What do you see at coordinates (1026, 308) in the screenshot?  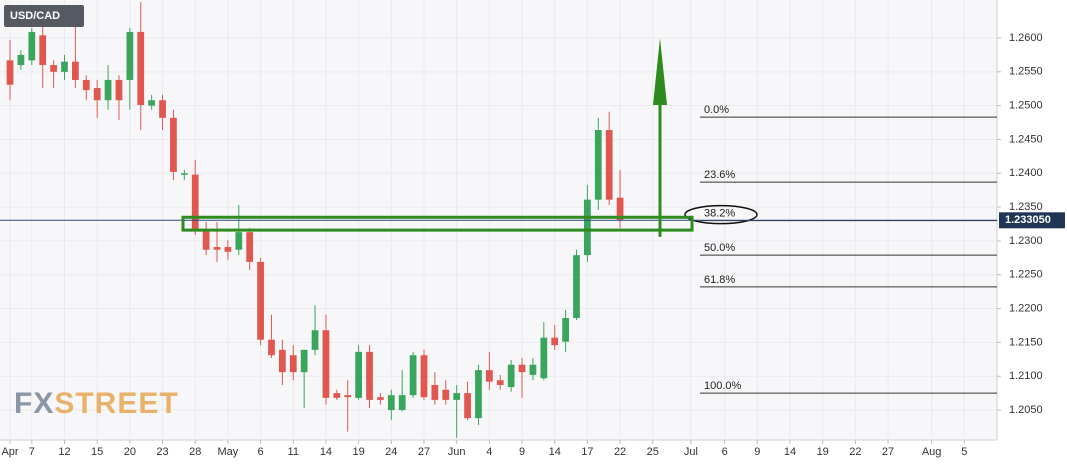 I see `y-tick-label: 1.2200` at bounding box center [1026, 308].